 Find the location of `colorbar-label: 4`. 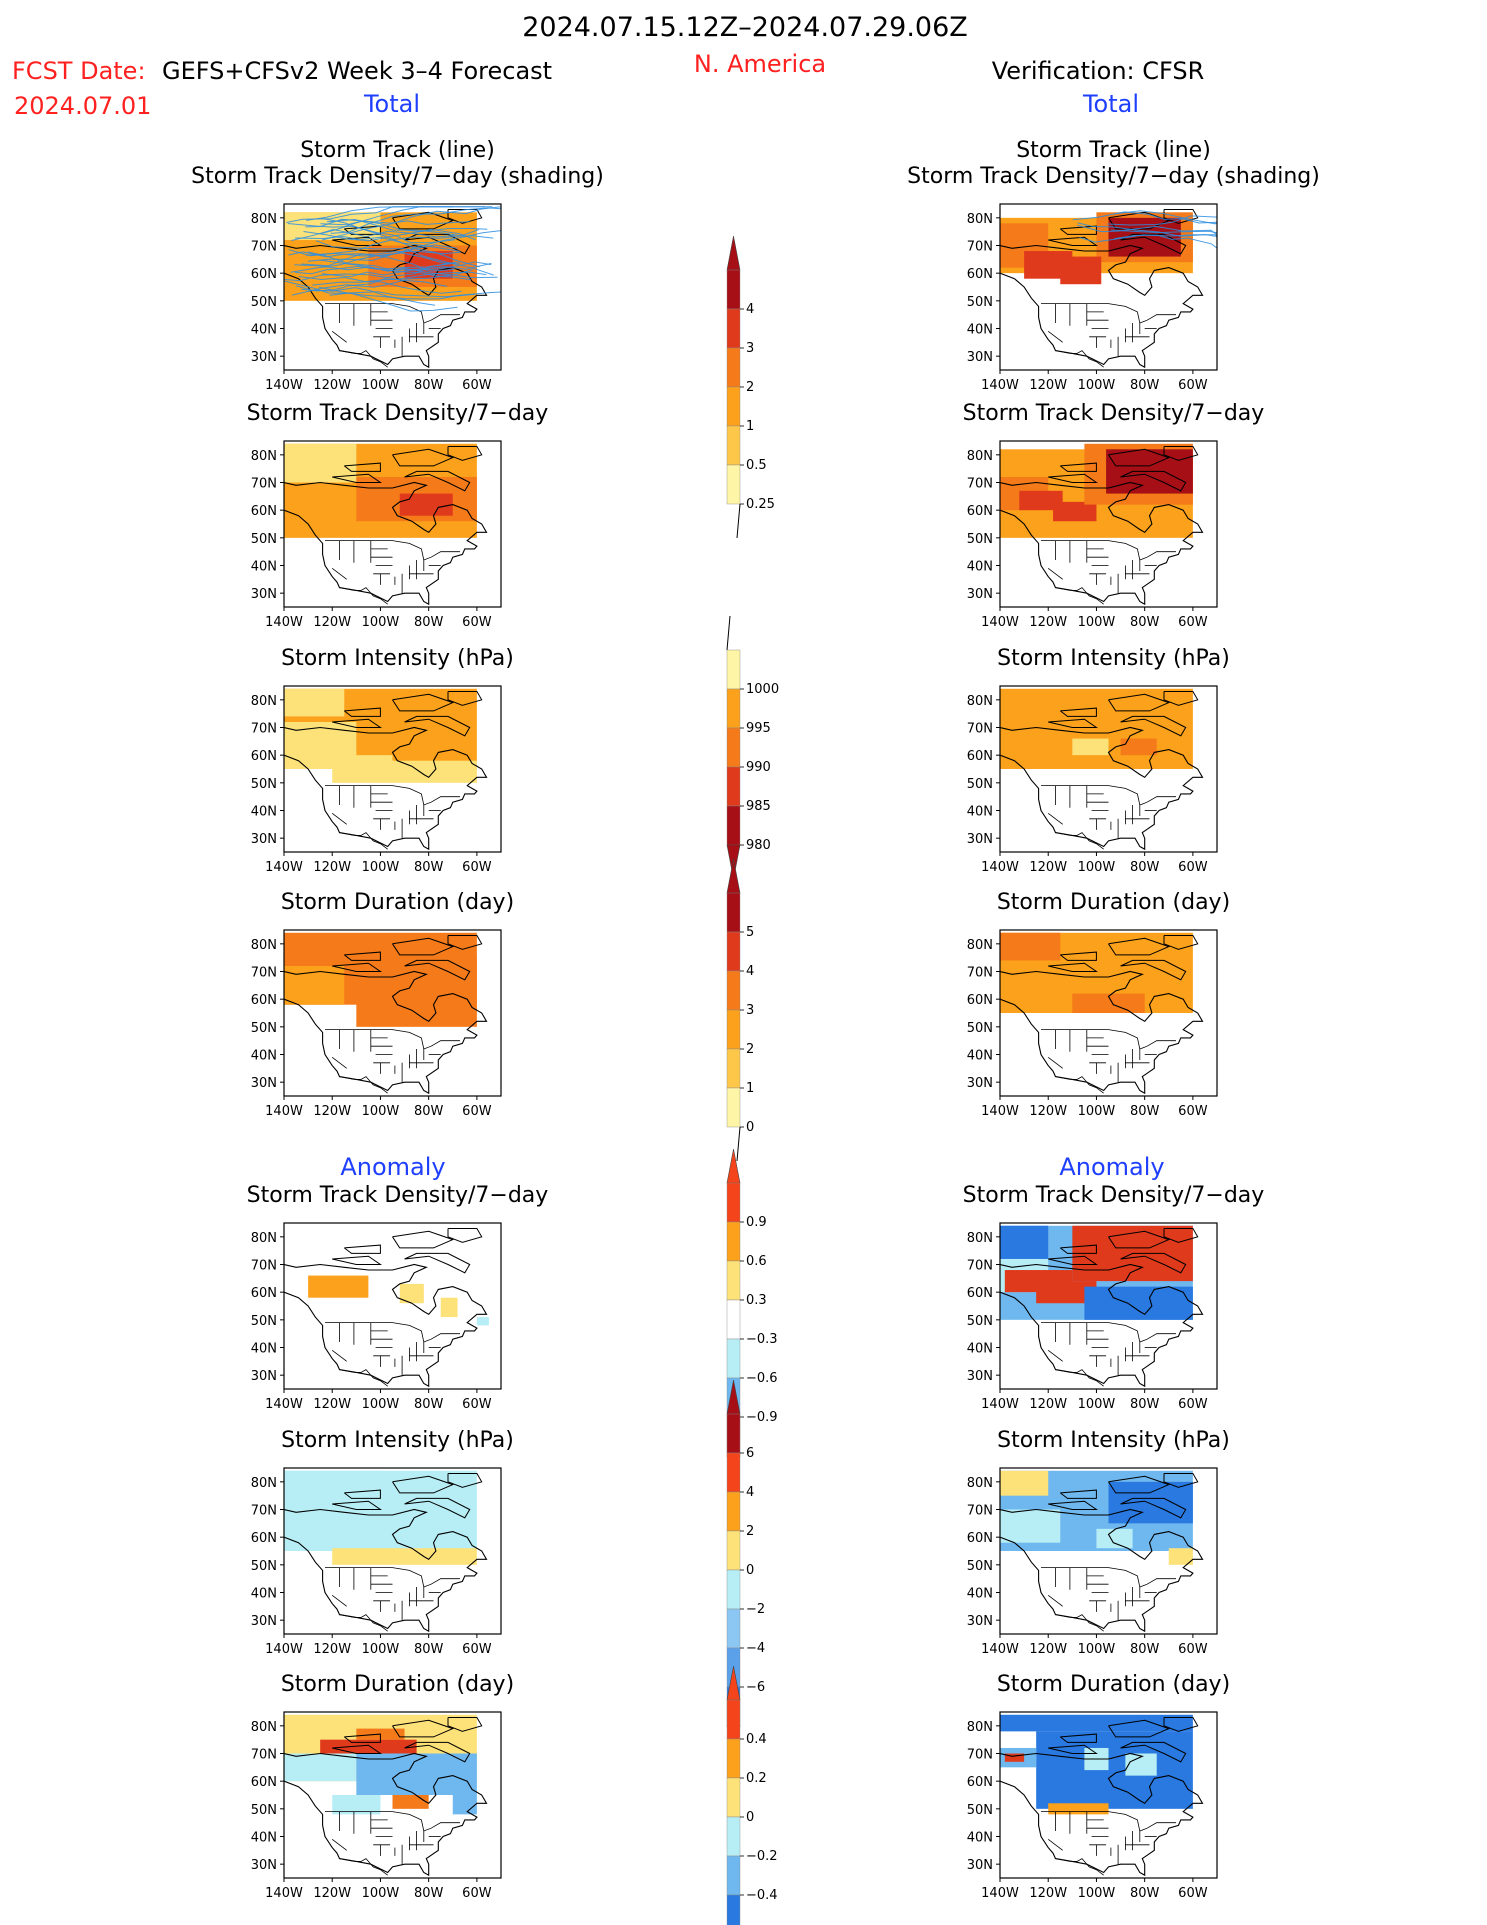

colorbar-label: 4 is located at coordinates (750, 971).